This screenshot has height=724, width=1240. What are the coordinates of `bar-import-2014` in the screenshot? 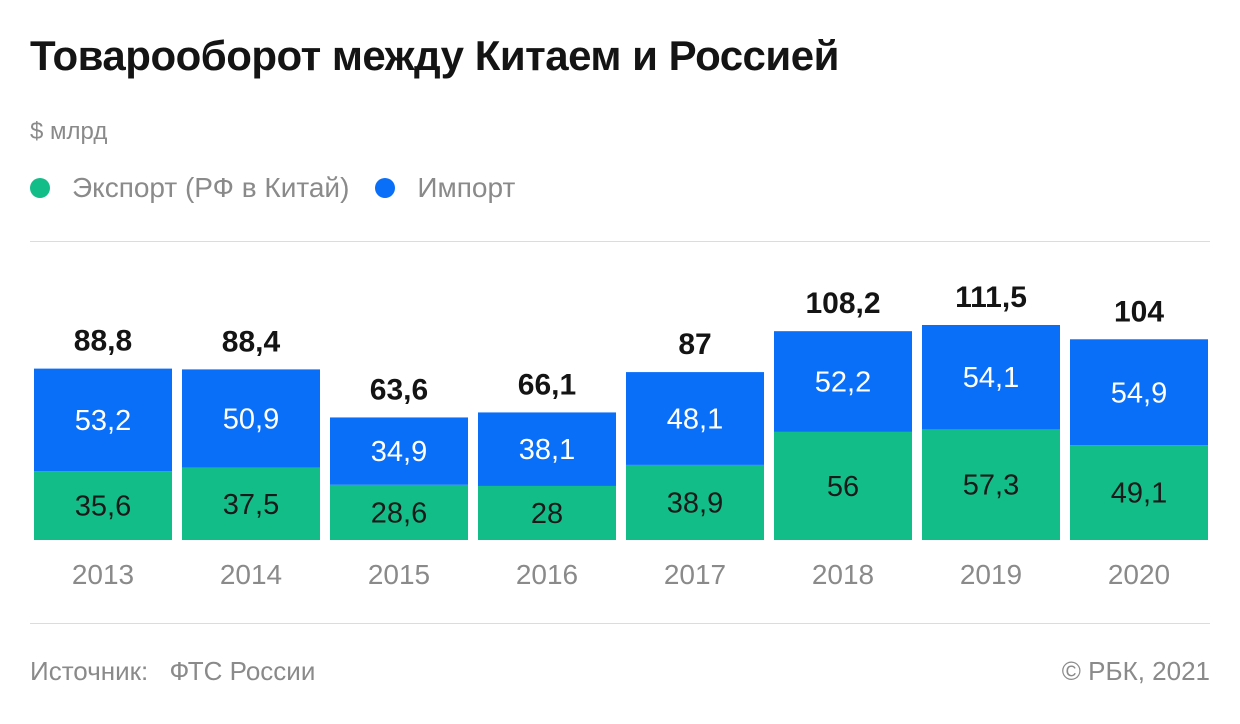 It's located at (251, 418).